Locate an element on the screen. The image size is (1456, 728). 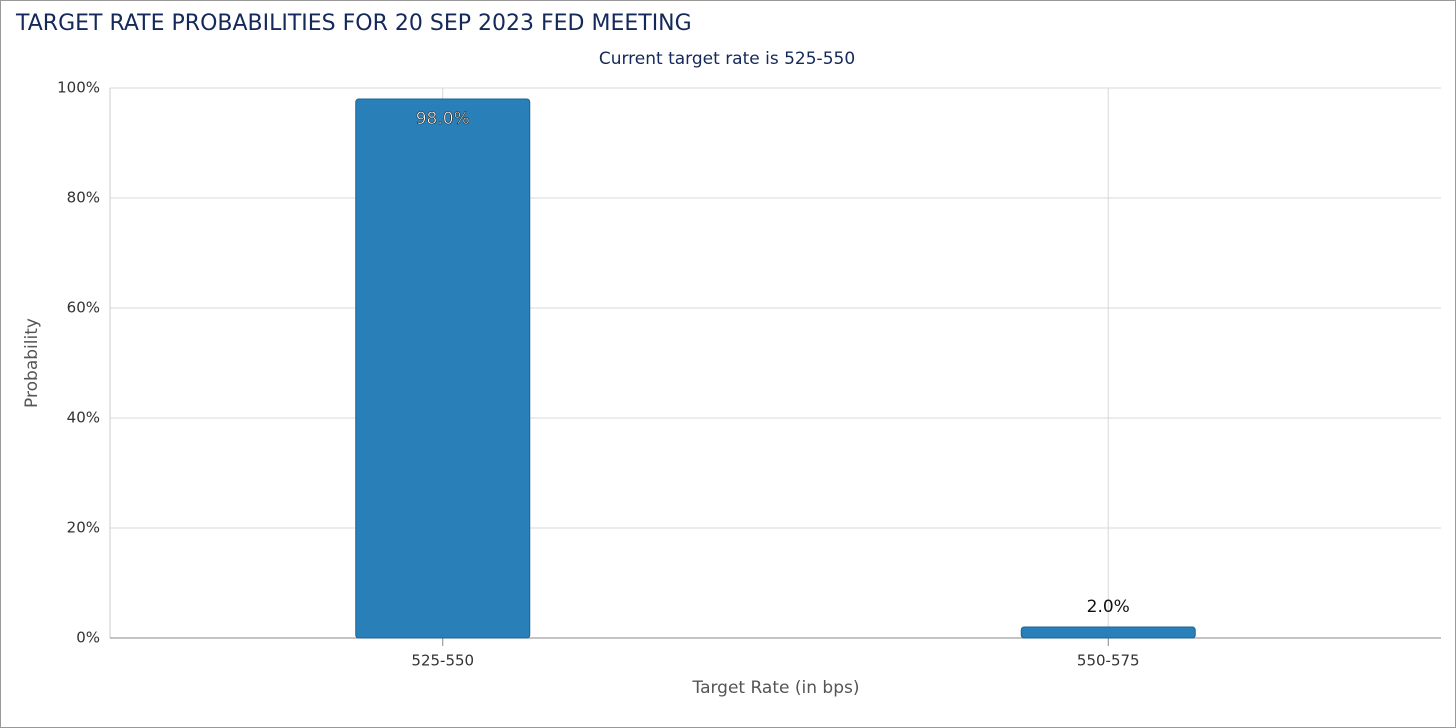
chart-subtitle: Current target rate is 525-550 is located at coordinates (727, 59).